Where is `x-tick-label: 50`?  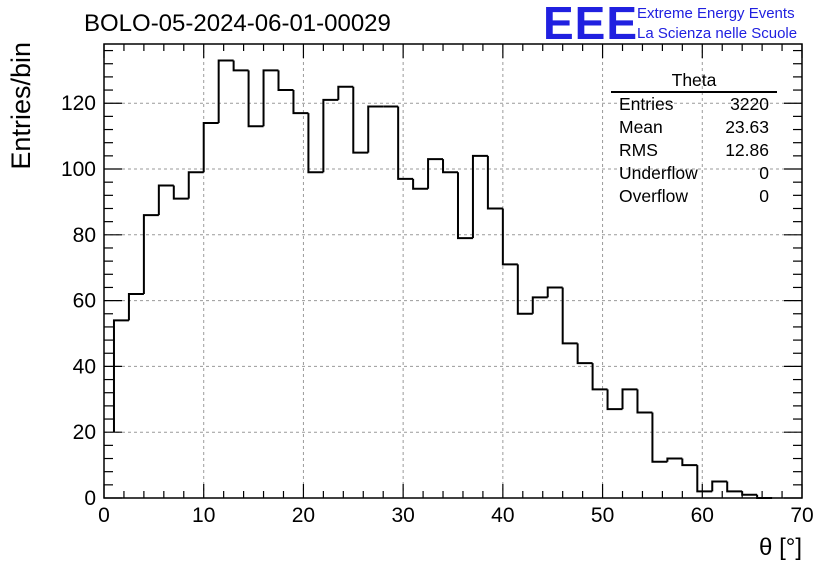
x-tick-label: 50 is located at coordinates (602, 515).